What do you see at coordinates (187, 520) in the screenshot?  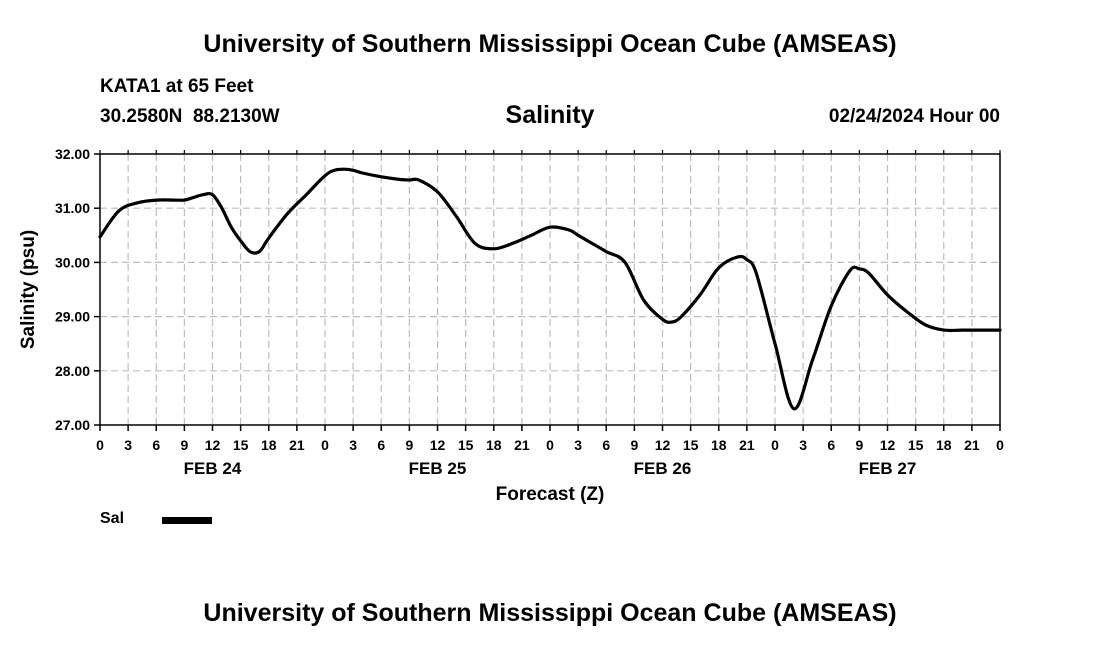 I see `legend-swatch-sal` at bounding box center [187, 520].